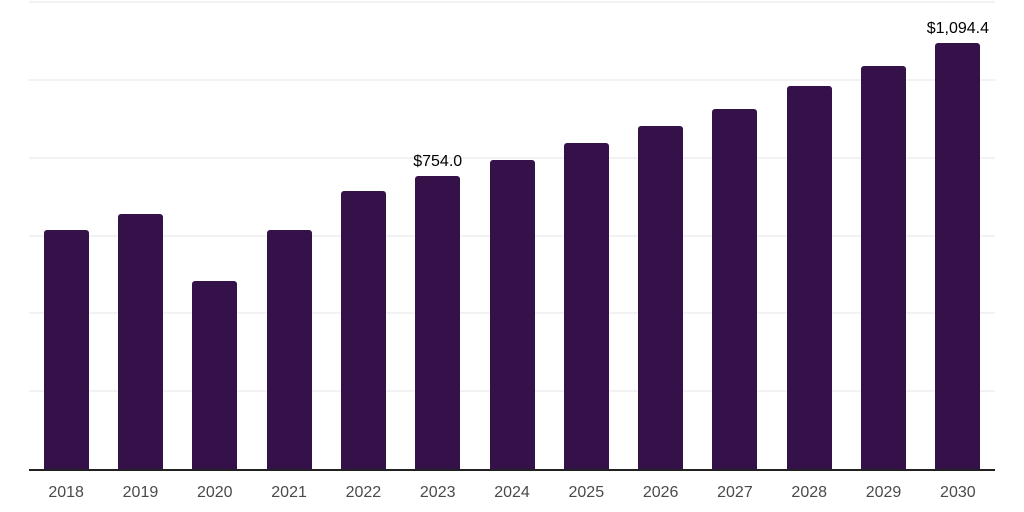 Image resolution: width=1024 pixels, height=512 pixels. Describe the element at coordinates (512, 492) in the screenshot. I see `x-tick-2024: 2024` at that location.